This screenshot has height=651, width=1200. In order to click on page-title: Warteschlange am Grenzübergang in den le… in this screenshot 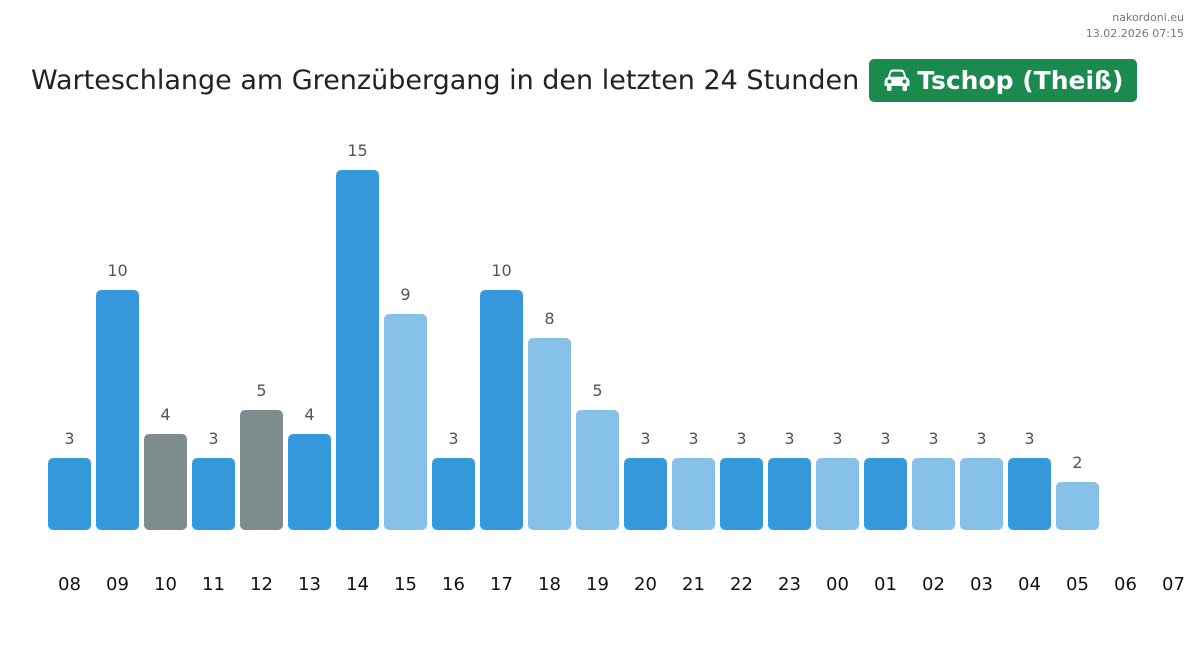, I will do `click(445, 80)`.